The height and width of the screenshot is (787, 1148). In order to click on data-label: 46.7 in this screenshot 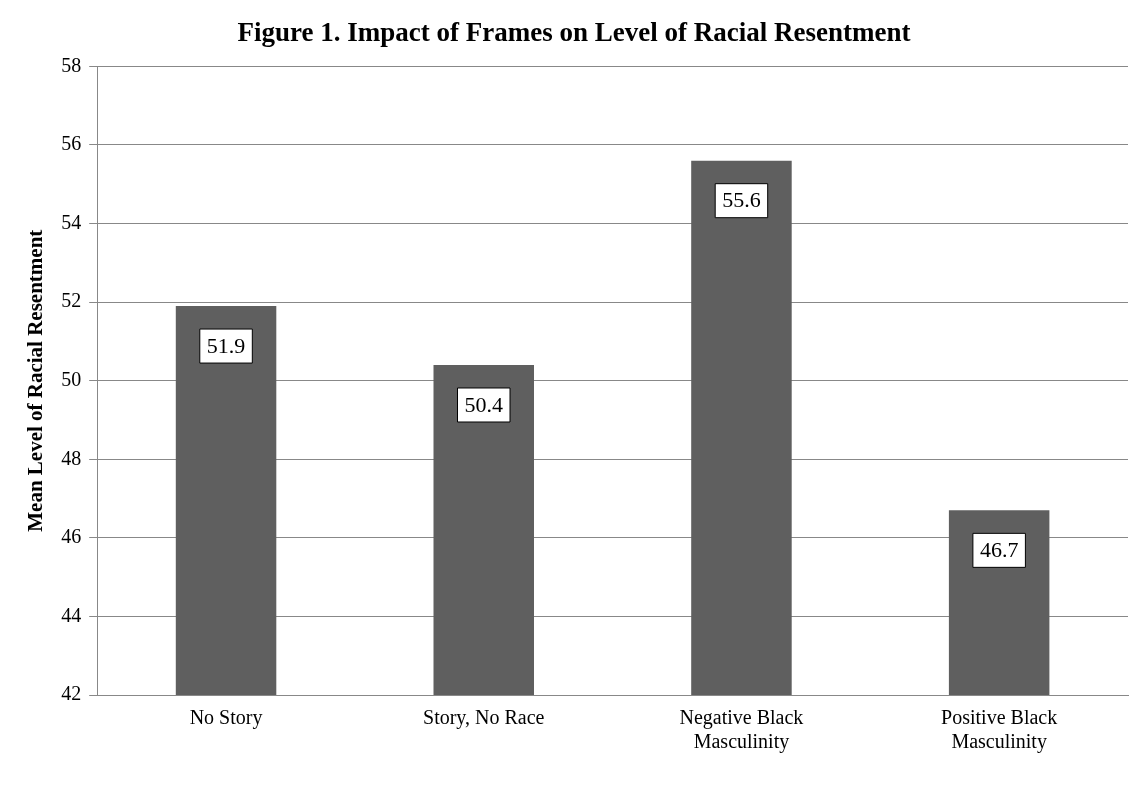, I will do `click(999, 550)`.